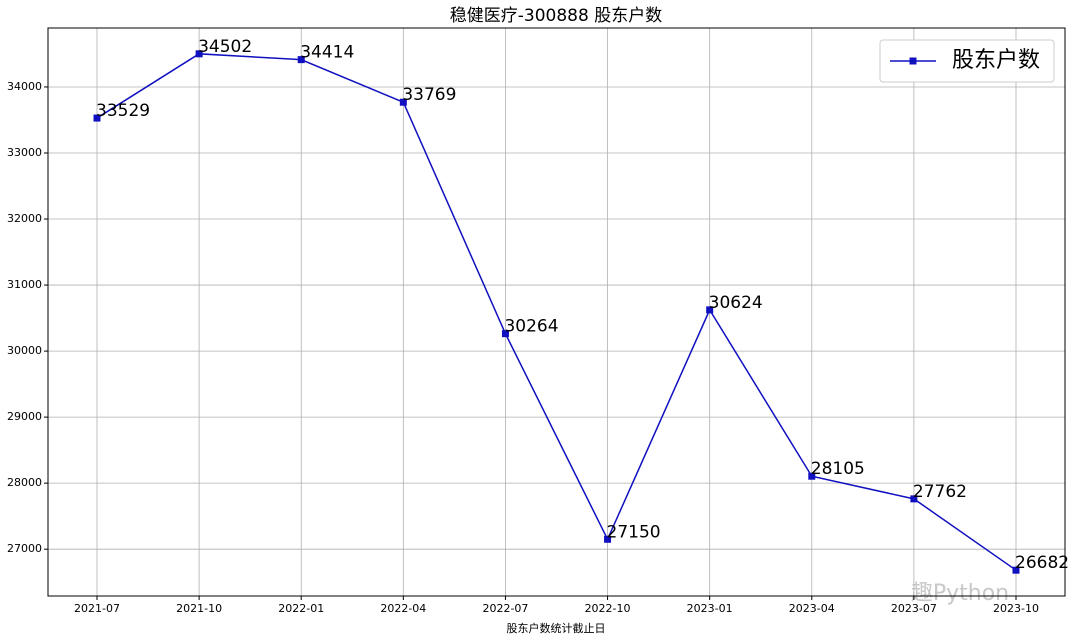  I want to click on data-label: 27762, so click(940, 492).